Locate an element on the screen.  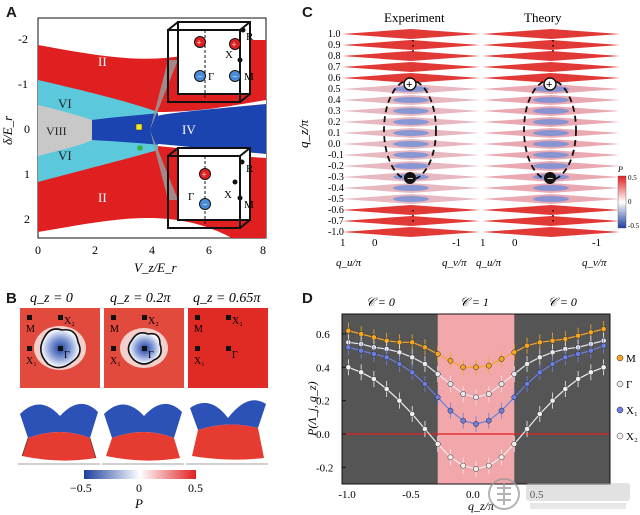
a-ytick-4: 2 is located at coordinates (27, 219).